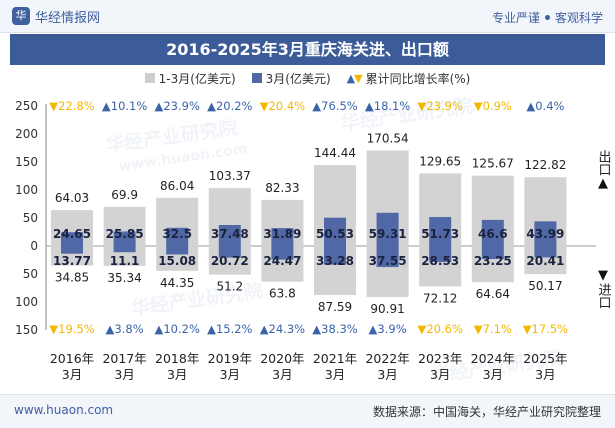 Image resolution: width=615 pixels, height=428 pixels. I want to click on growth-value: 24.3%, so click(287, 329).